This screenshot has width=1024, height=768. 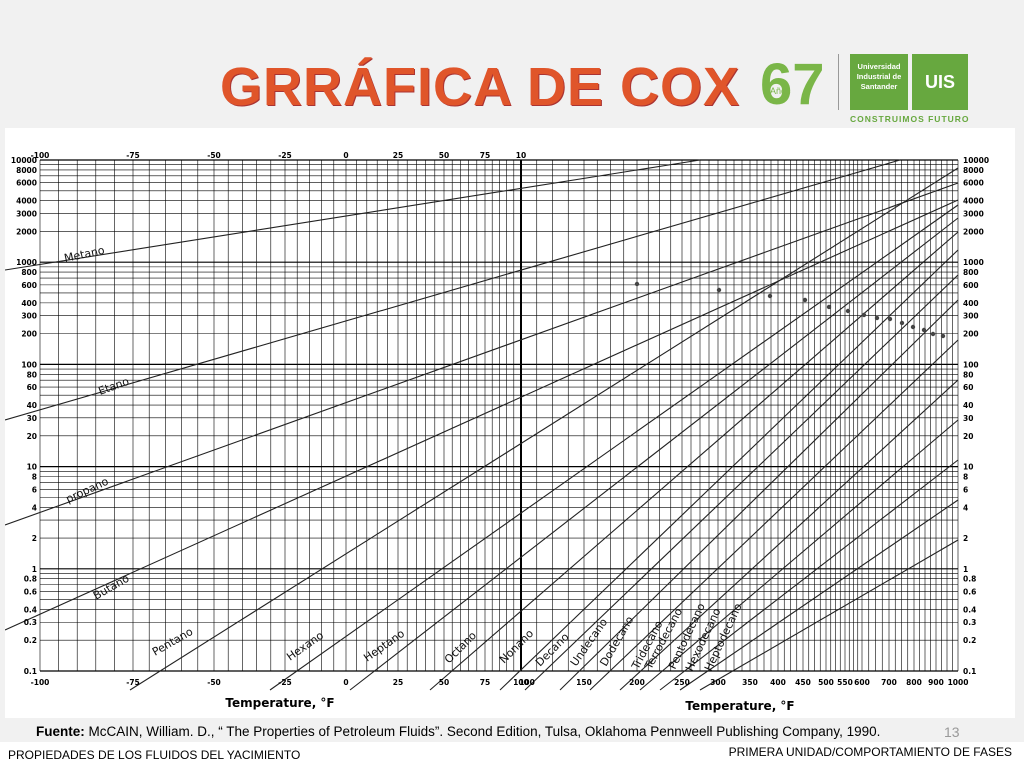 What do you see at coordinates (60, 731) in the screenshot?
I see `source-label: Fuente:` at bounding box center [60, 731].